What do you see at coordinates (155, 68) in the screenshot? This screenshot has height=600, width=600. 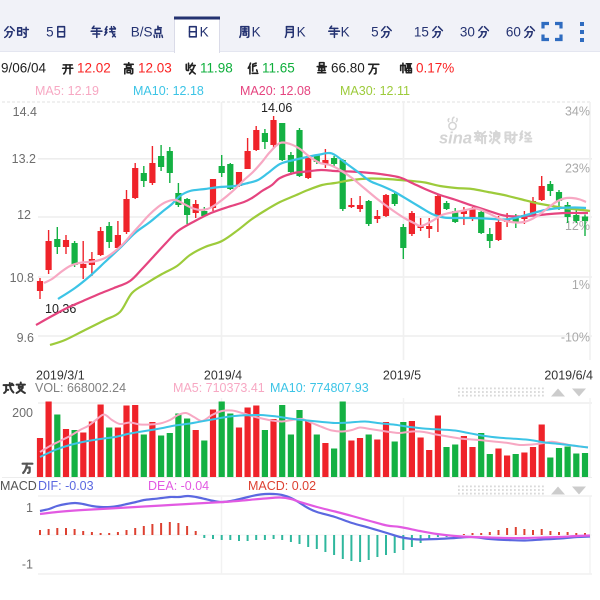 I see `svg-text: 12.03` at bounding box center [155, 68].